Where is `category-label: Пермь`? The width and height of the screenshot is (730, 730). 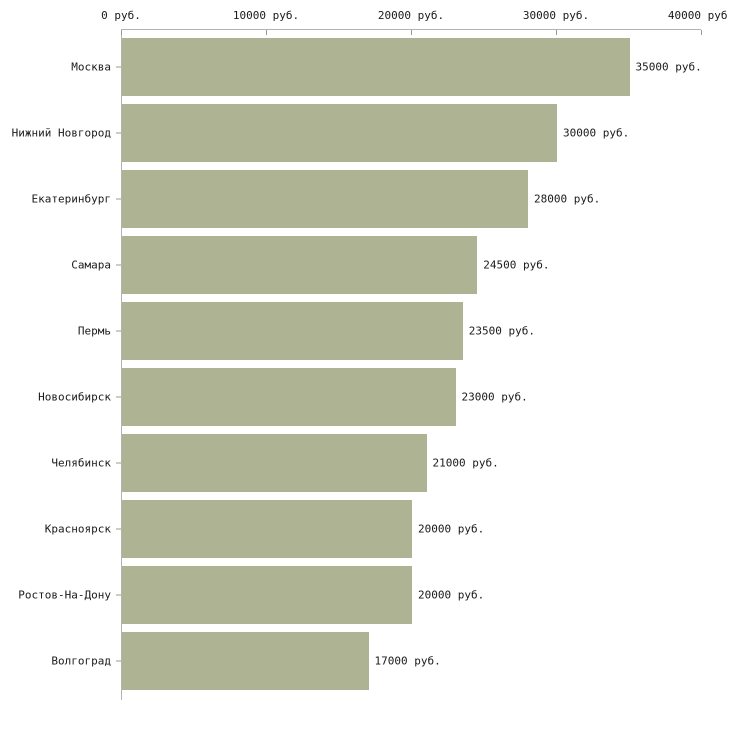 category-label: Пермь is located at coordinates (94, 331).